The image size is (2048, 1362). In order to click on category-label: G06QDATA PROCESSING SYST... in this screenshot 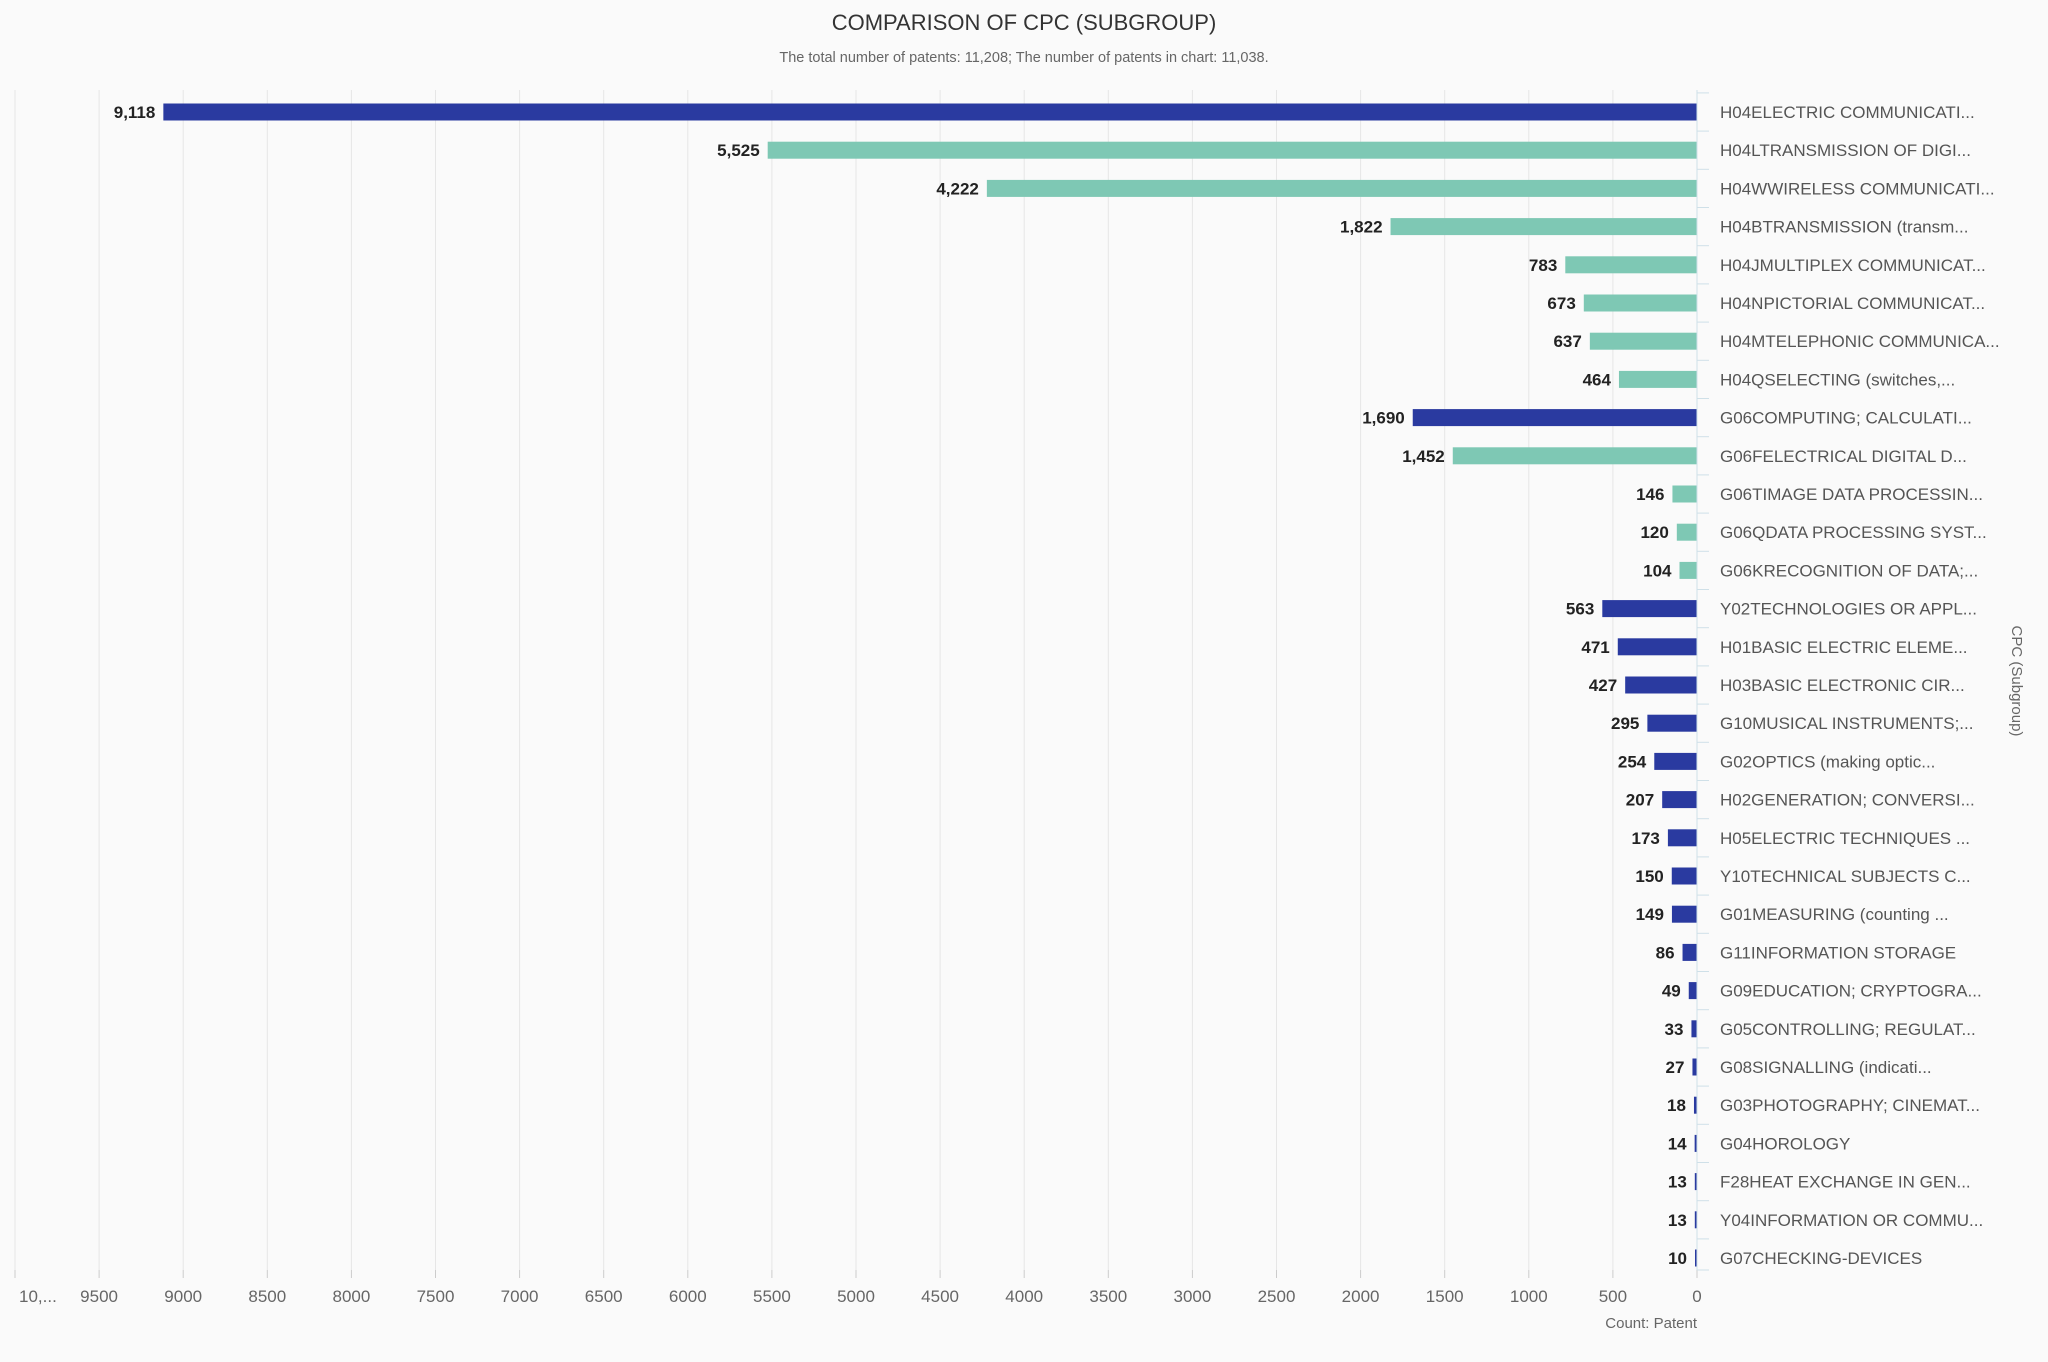, I will do `click(1853, 532)`.